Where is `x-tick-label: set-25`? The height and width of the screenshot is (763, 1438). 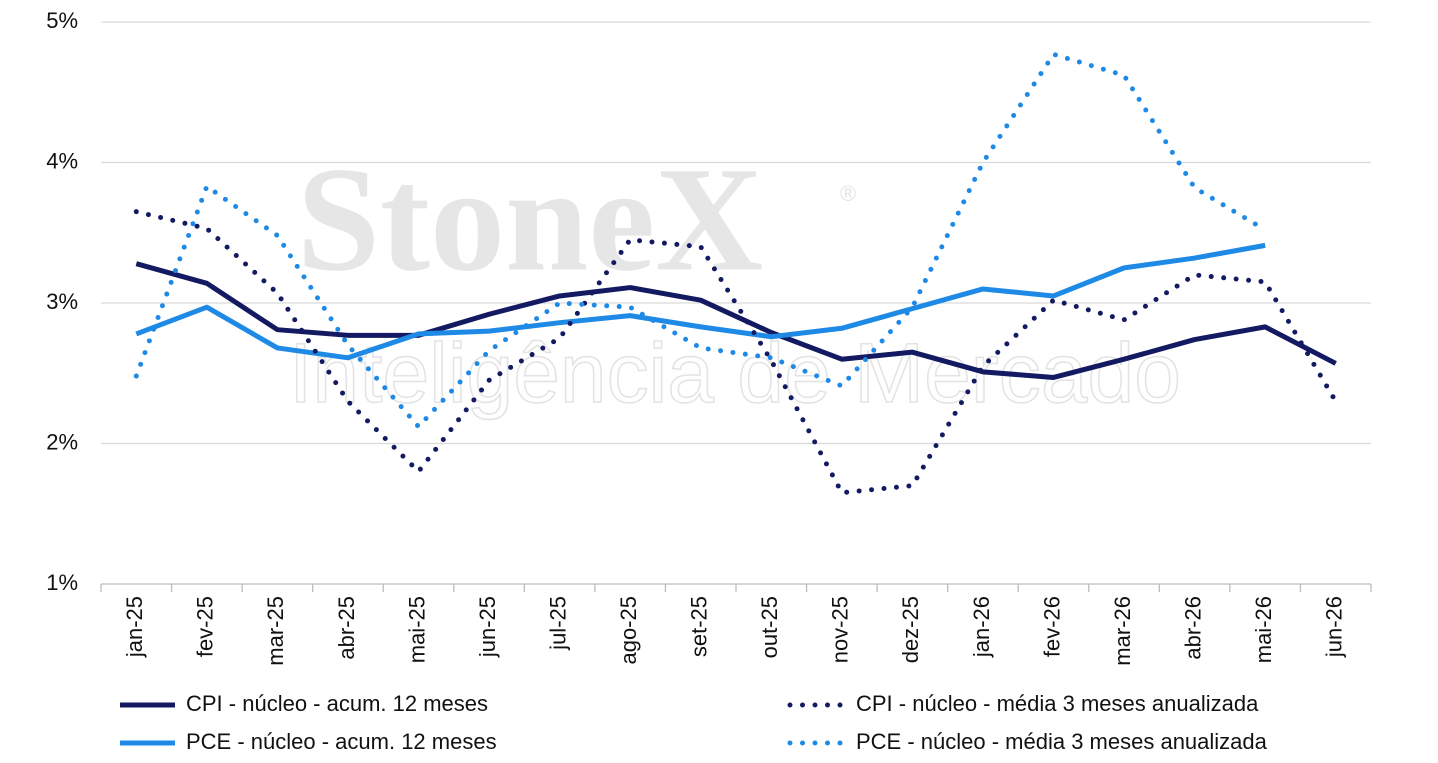 x-tick-label: set-25 is located at coordinates (699, 626).